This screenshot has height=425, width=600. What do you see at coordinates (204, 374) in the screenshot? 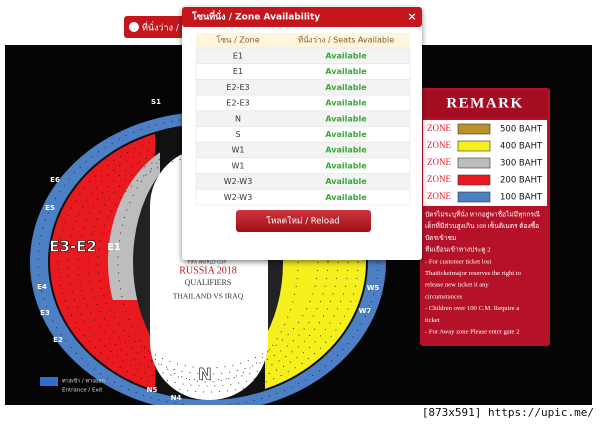
I see `section-label: N` at bounding box center [204, 374].